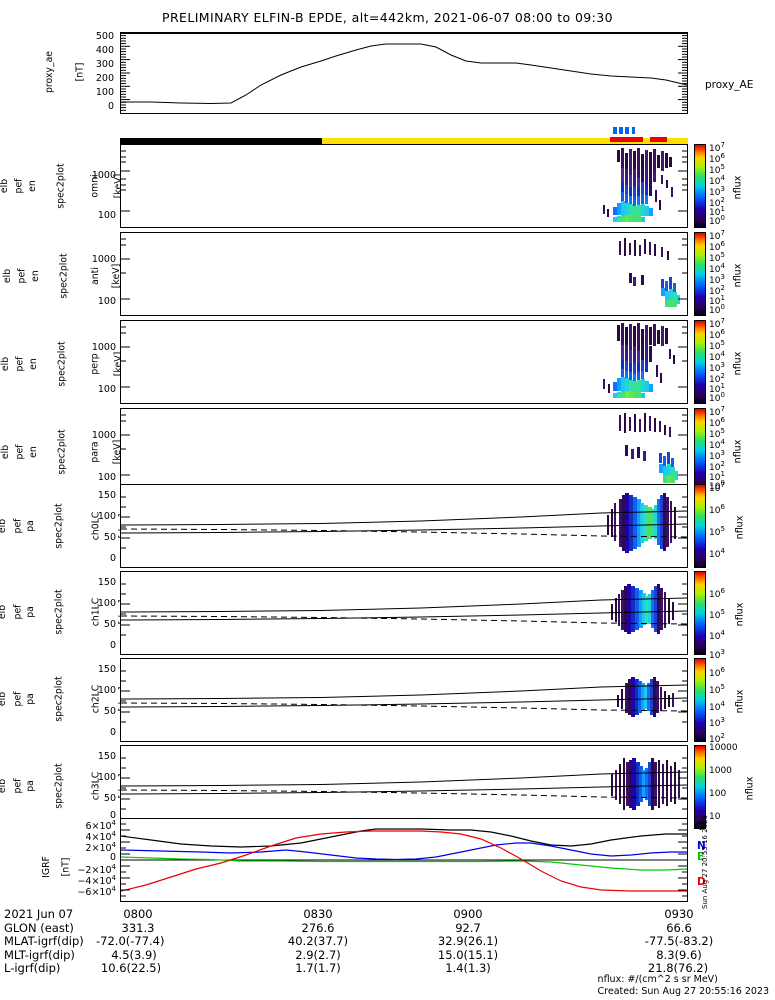 The height and width of the screenshot is (1000, 775). What do you see at coordinates (112, 815) in the screenshot?
I see `pa-ch3lc-ytick-0: 0` at bounding box center [112, 815].